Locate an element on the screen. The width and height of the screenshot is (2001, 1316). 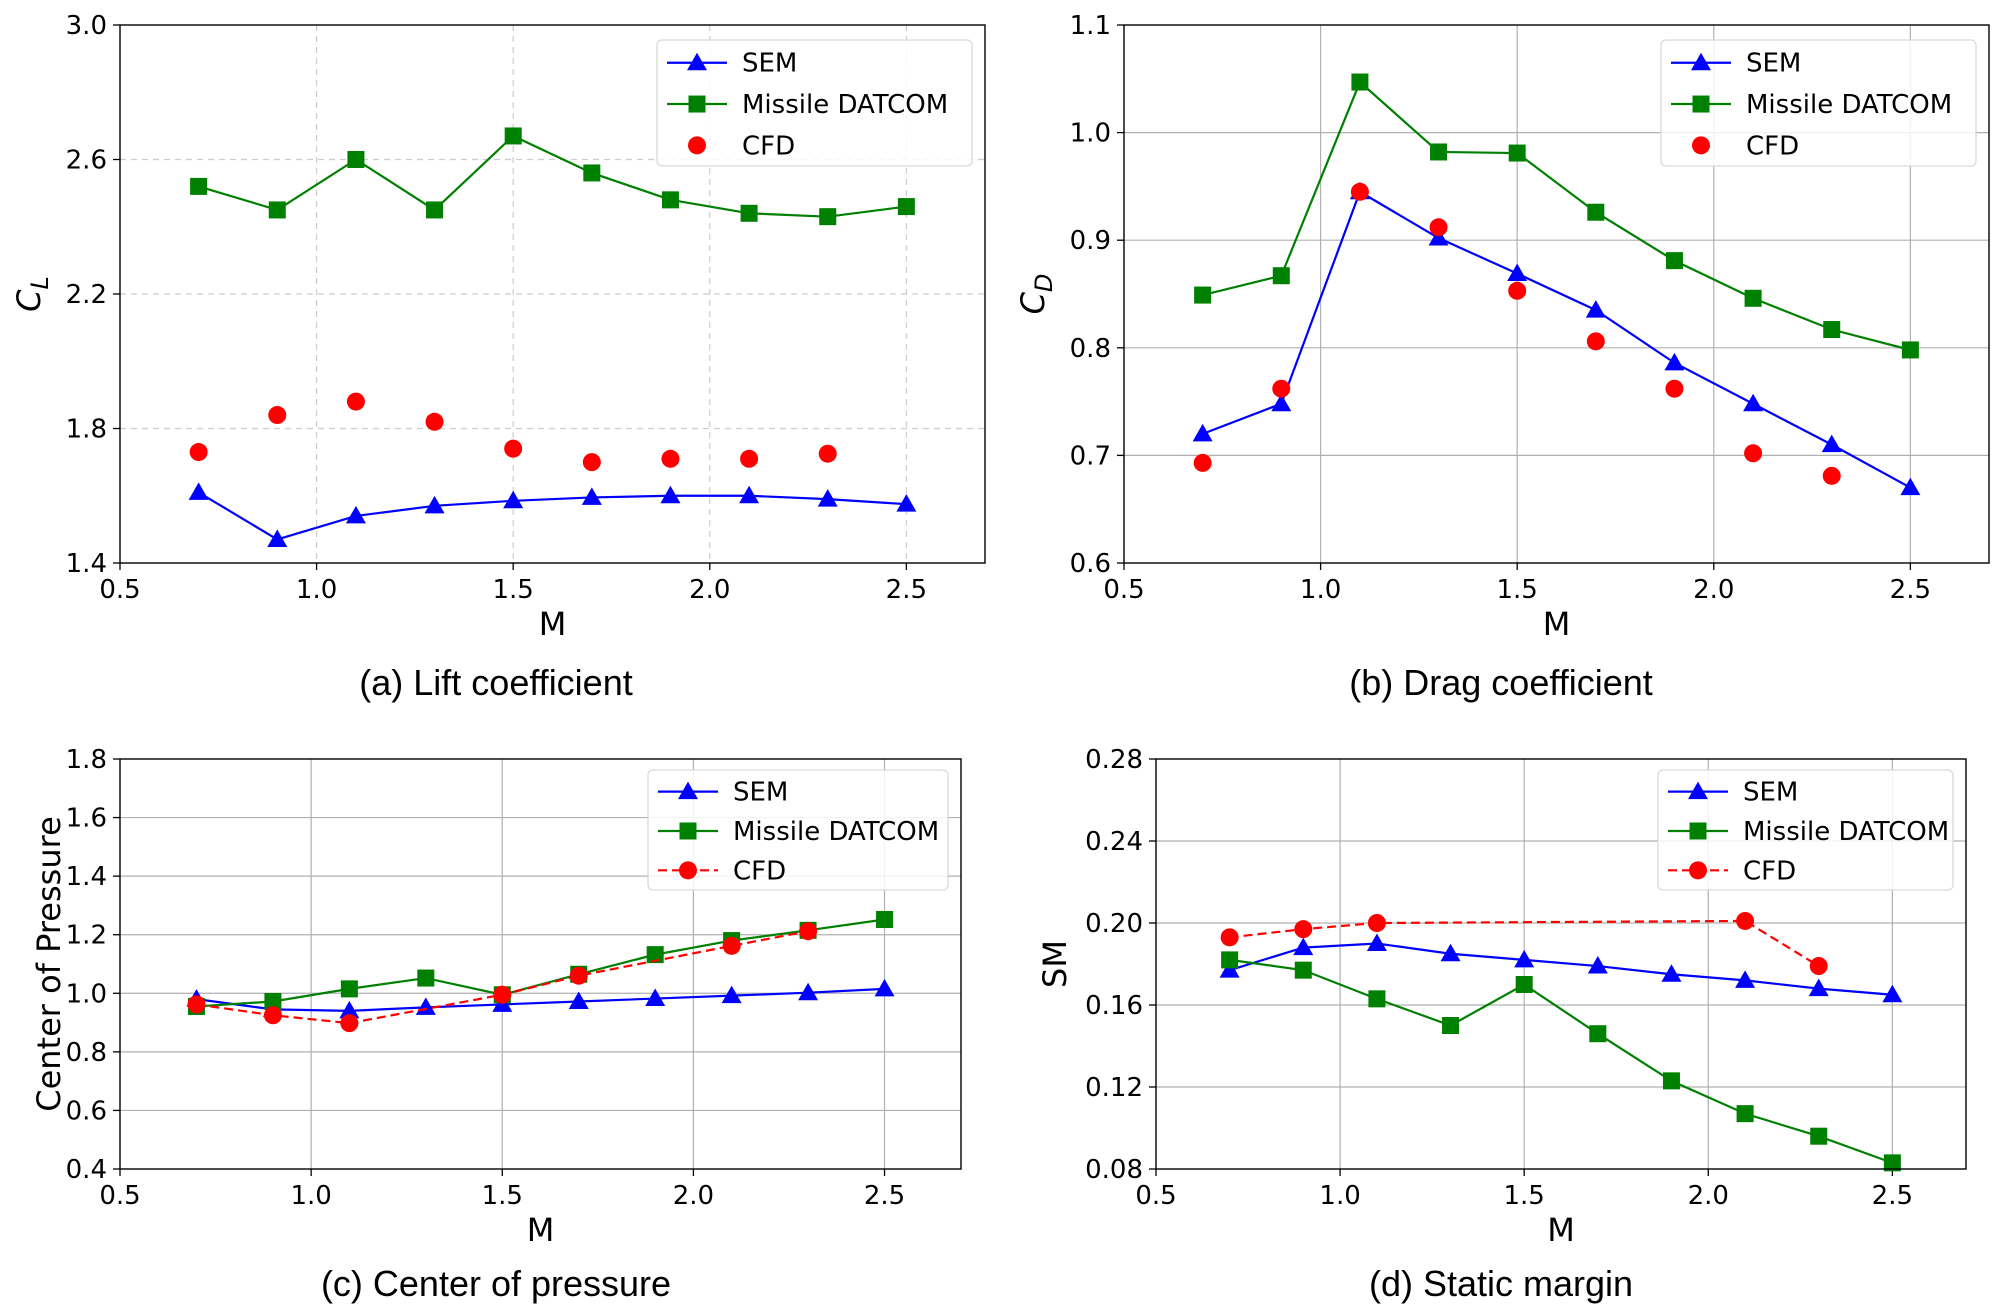
y-tick-label: 1.1 is located at coordinates (1090, 26).